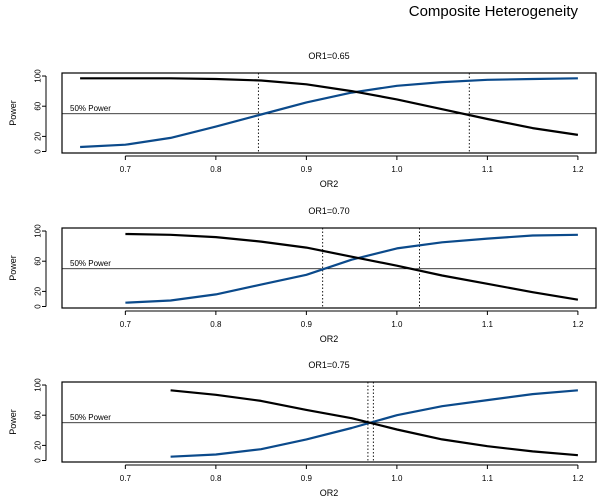 The image size is (600, 502). What do you see at coordinates (397, 169) in the screenshot?
I see `panel-1-x-tick-label: 1.0` at bounding box center [397, 169].